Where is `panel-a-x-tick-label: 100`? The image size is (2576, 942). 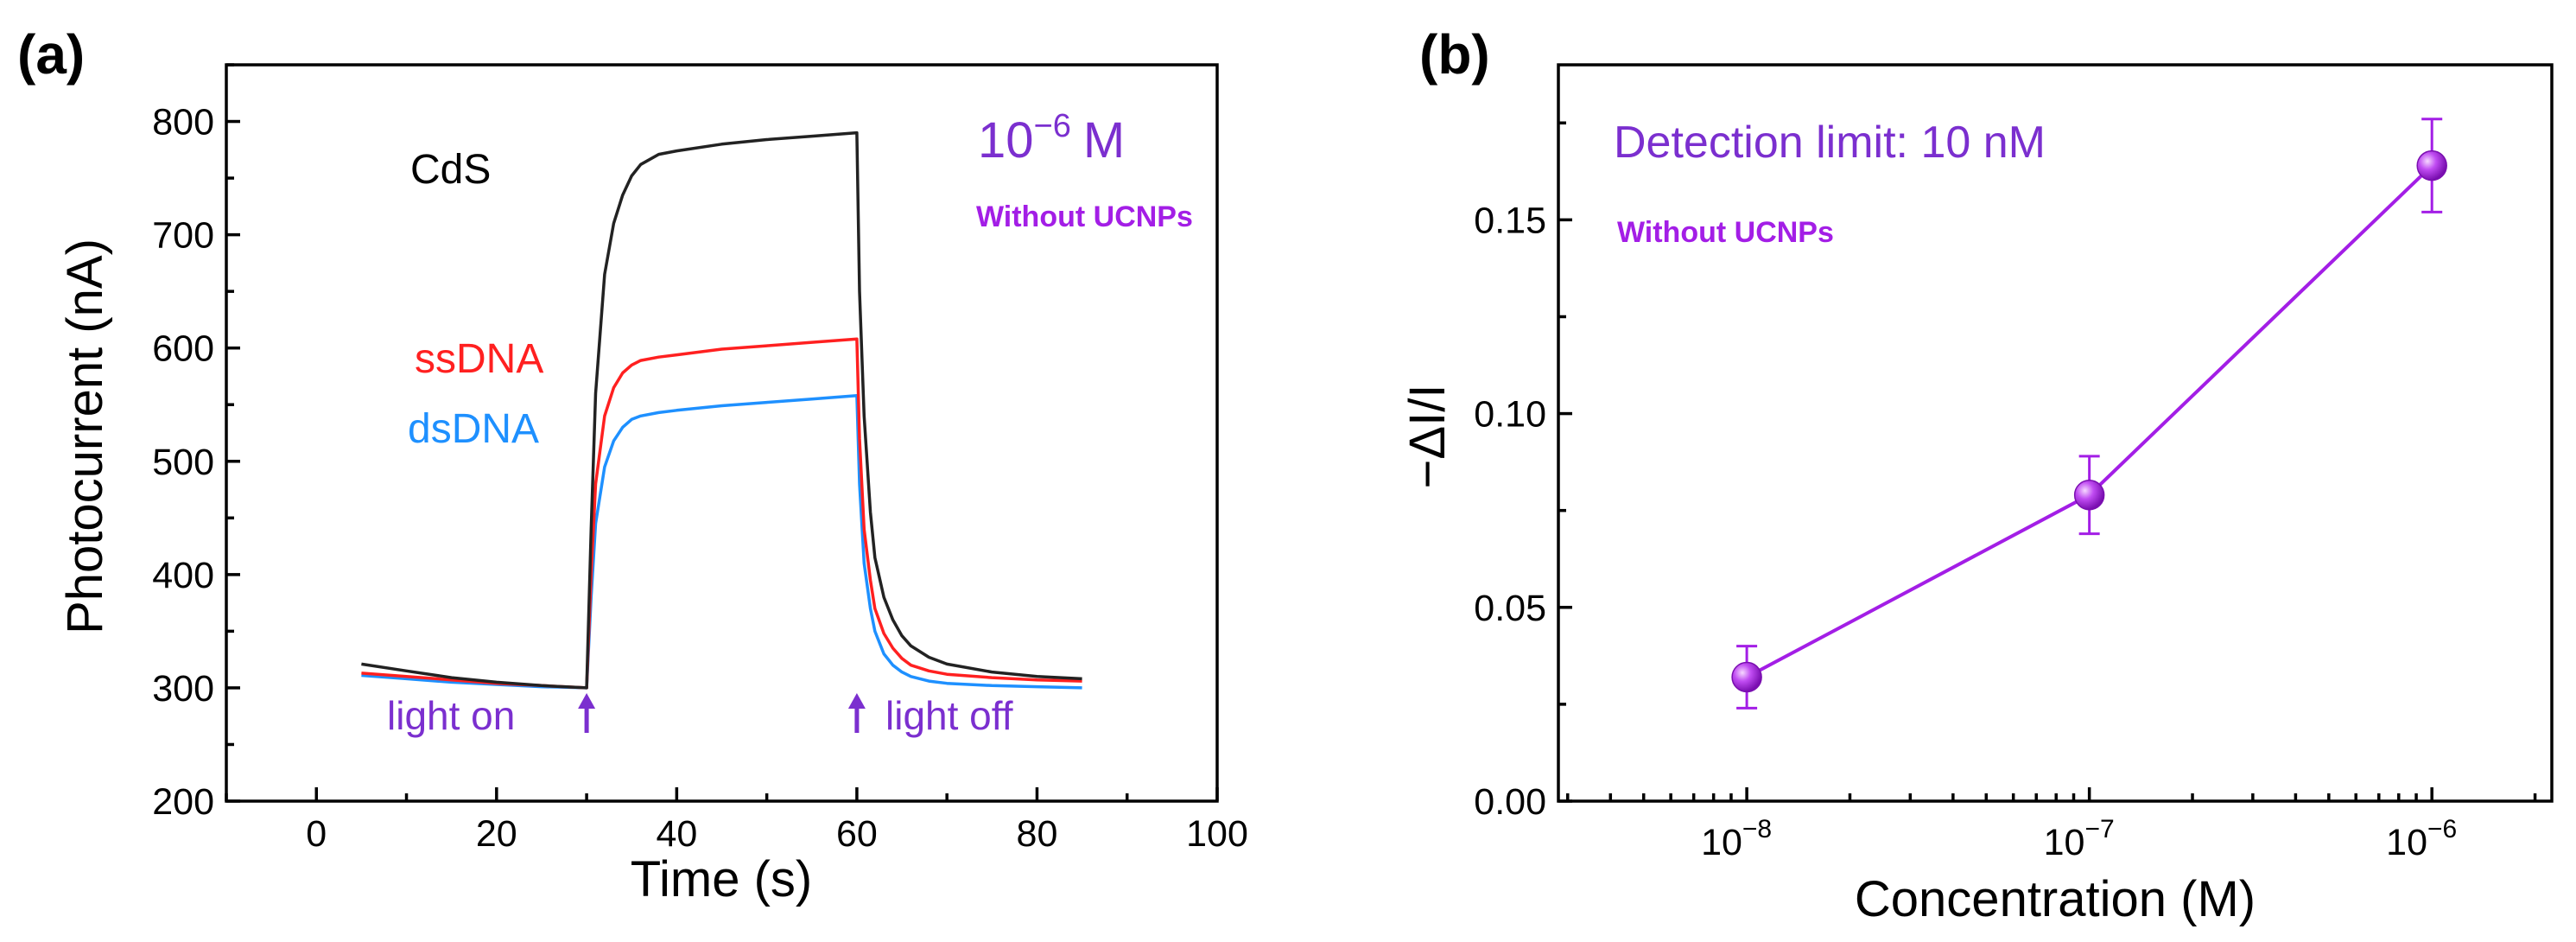 panel-a-x-tick-label: 100 is located at coordinates (1217, 834).